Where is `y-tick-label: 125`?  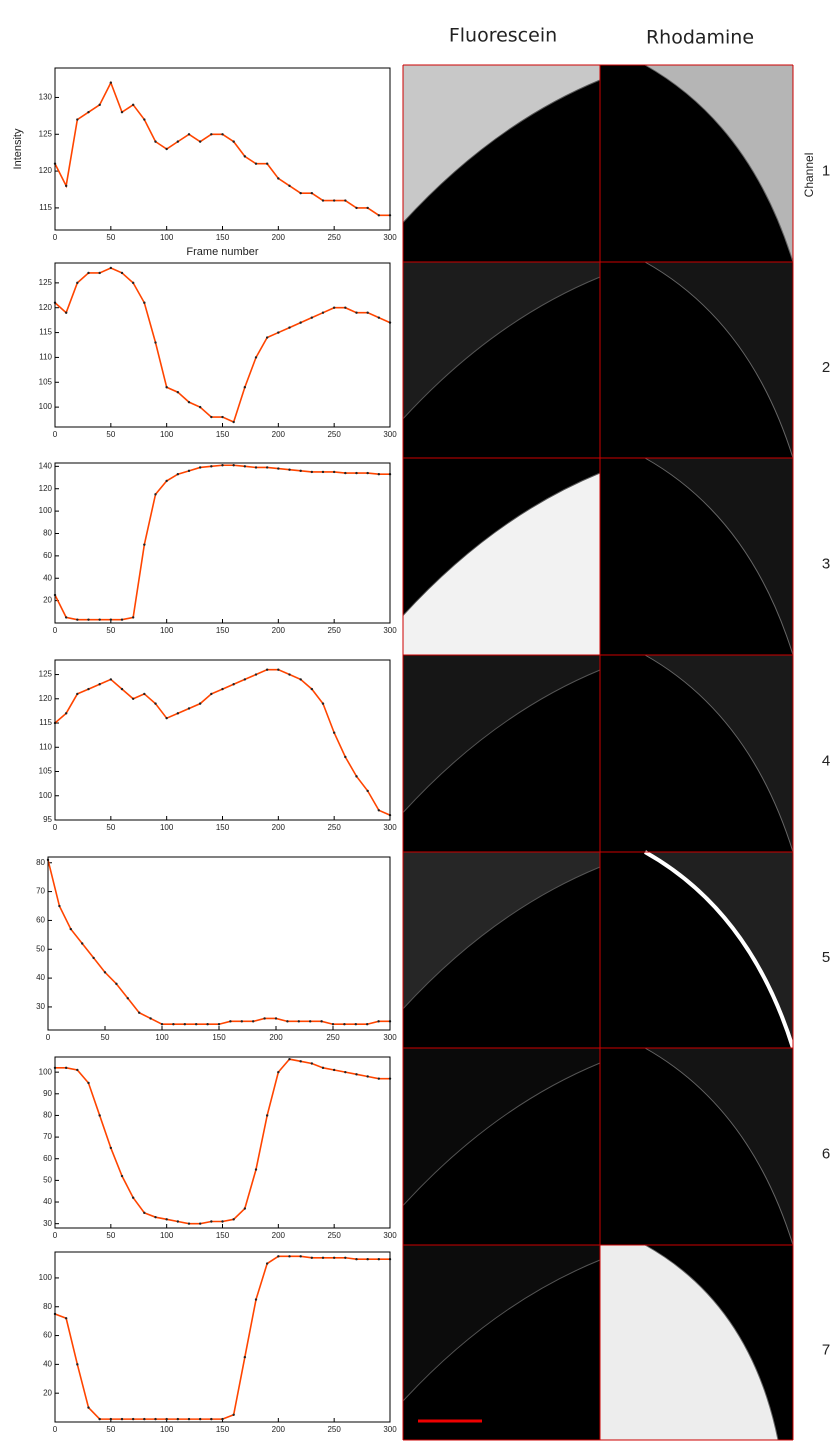
y-tick-label: 125 is located at coordinates (46, 674).